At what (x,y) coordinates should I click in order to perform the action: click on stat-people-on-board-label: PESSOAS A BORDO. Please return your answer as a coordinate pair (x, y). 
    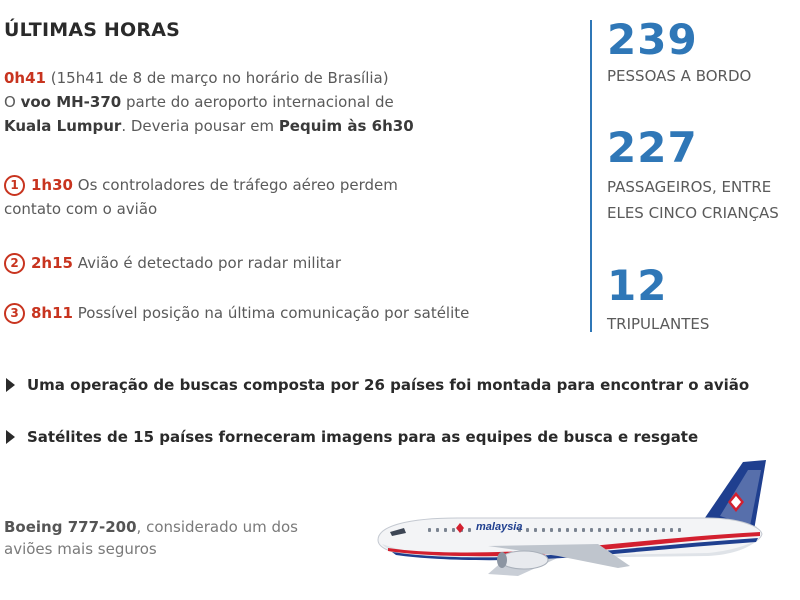
    Looking at the image, I should click on (679, 76).